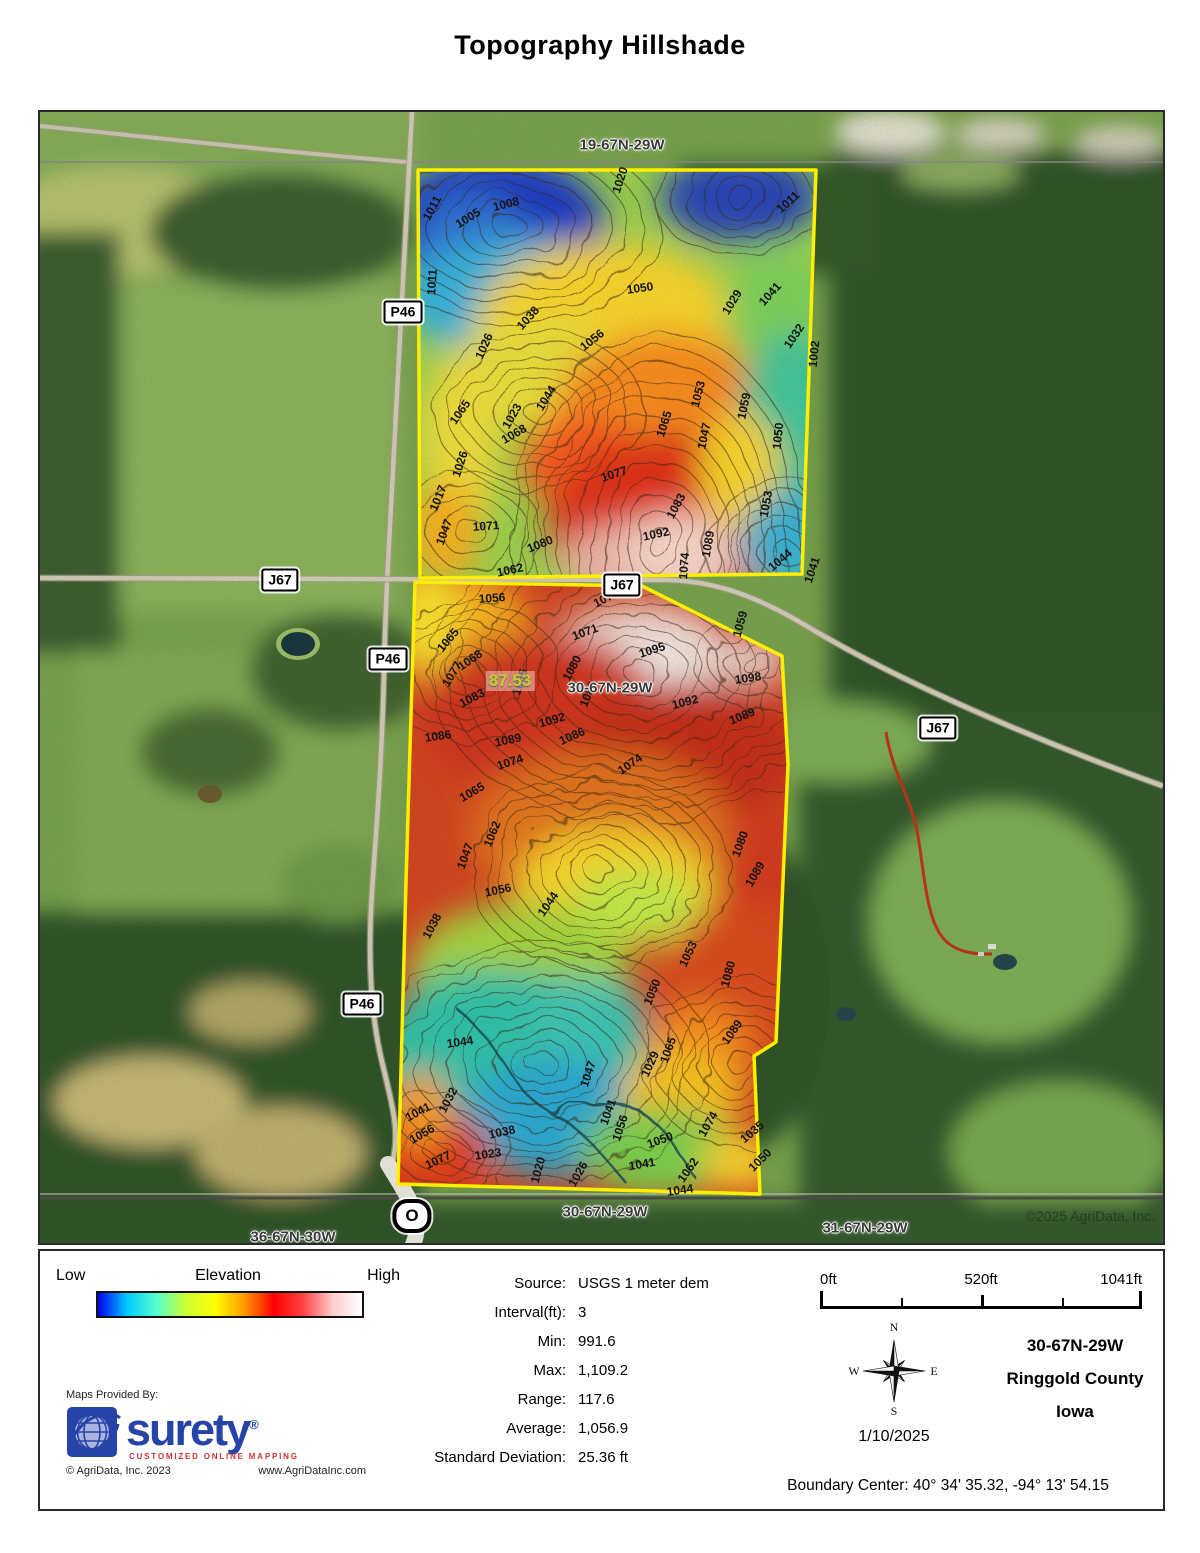 Image resolution: width=1200 pixels, height=1553 pixels. I want to click on compass-block: N E S W 1/10/2025, so click(894, 1383).